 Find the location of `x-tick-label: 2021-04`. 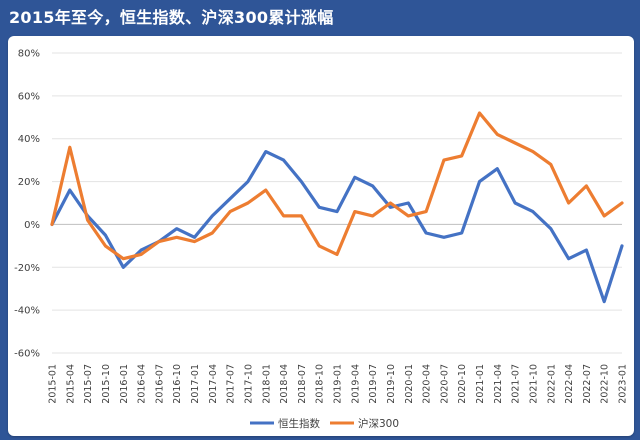

x-tick-label: 2021-04 is located at coordinates (498, 384).